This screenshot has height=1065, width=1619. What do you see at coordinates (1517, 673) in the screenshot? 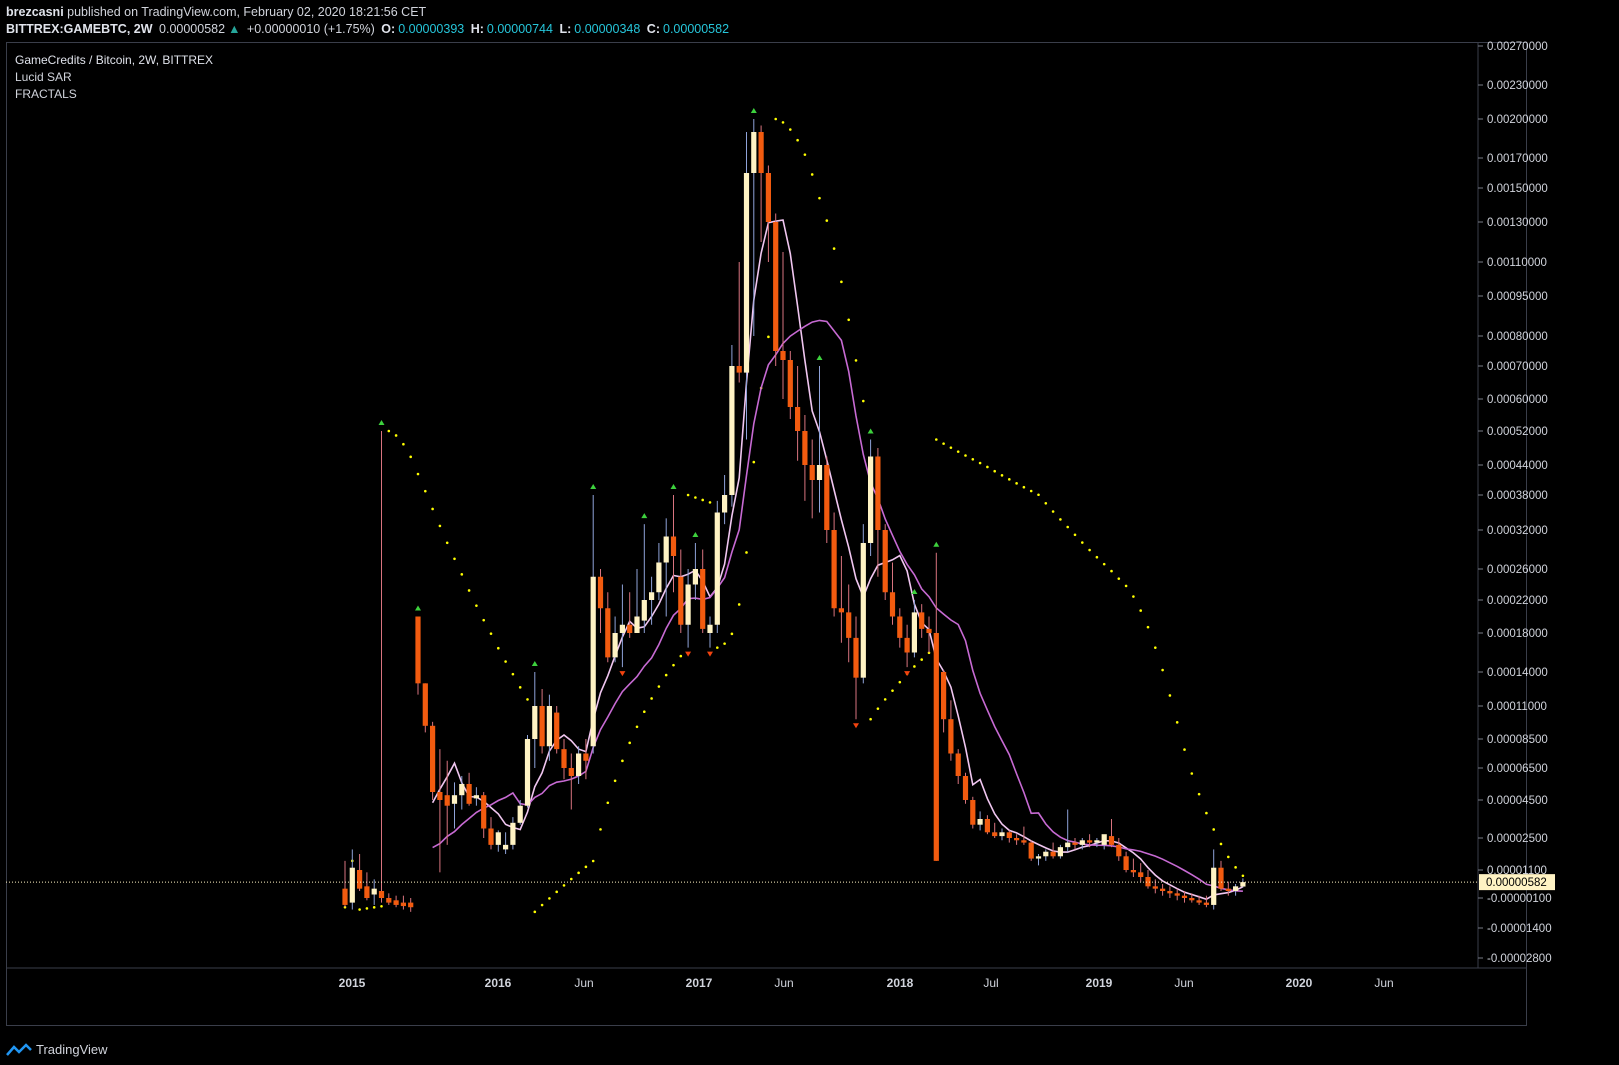
I see `price-tick-label: 0.00014000` at bounding box center [1517, 673].